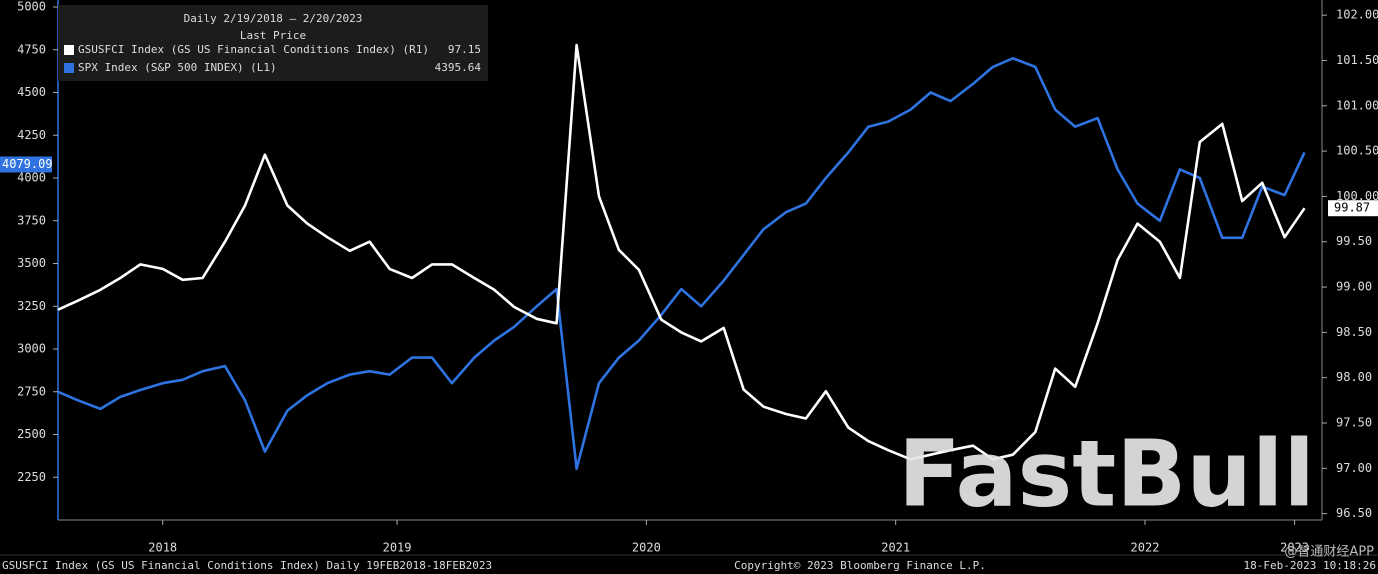 The width and height of the screenshot is (1378, 574). I want to click on legend-value: 4395.64, so click(458, 67).